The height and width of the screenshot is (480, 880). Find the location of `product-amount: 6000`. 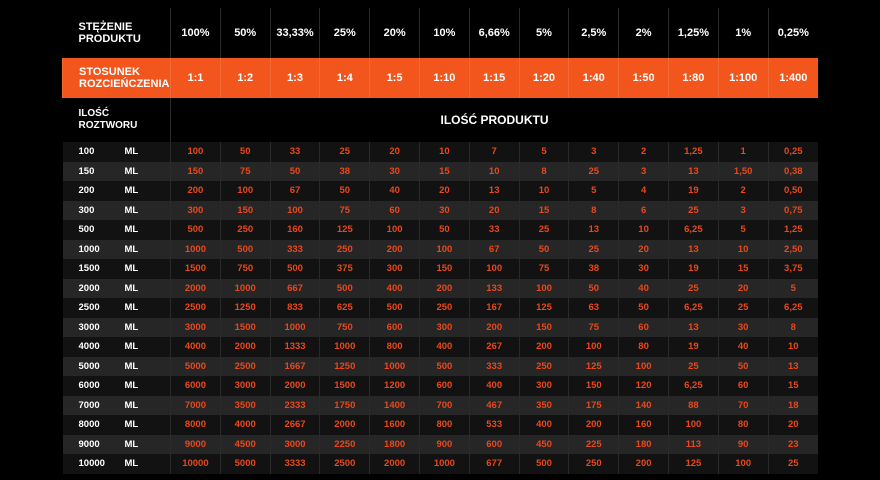

product-amount: 6000 is located at coordinates (195, 386).